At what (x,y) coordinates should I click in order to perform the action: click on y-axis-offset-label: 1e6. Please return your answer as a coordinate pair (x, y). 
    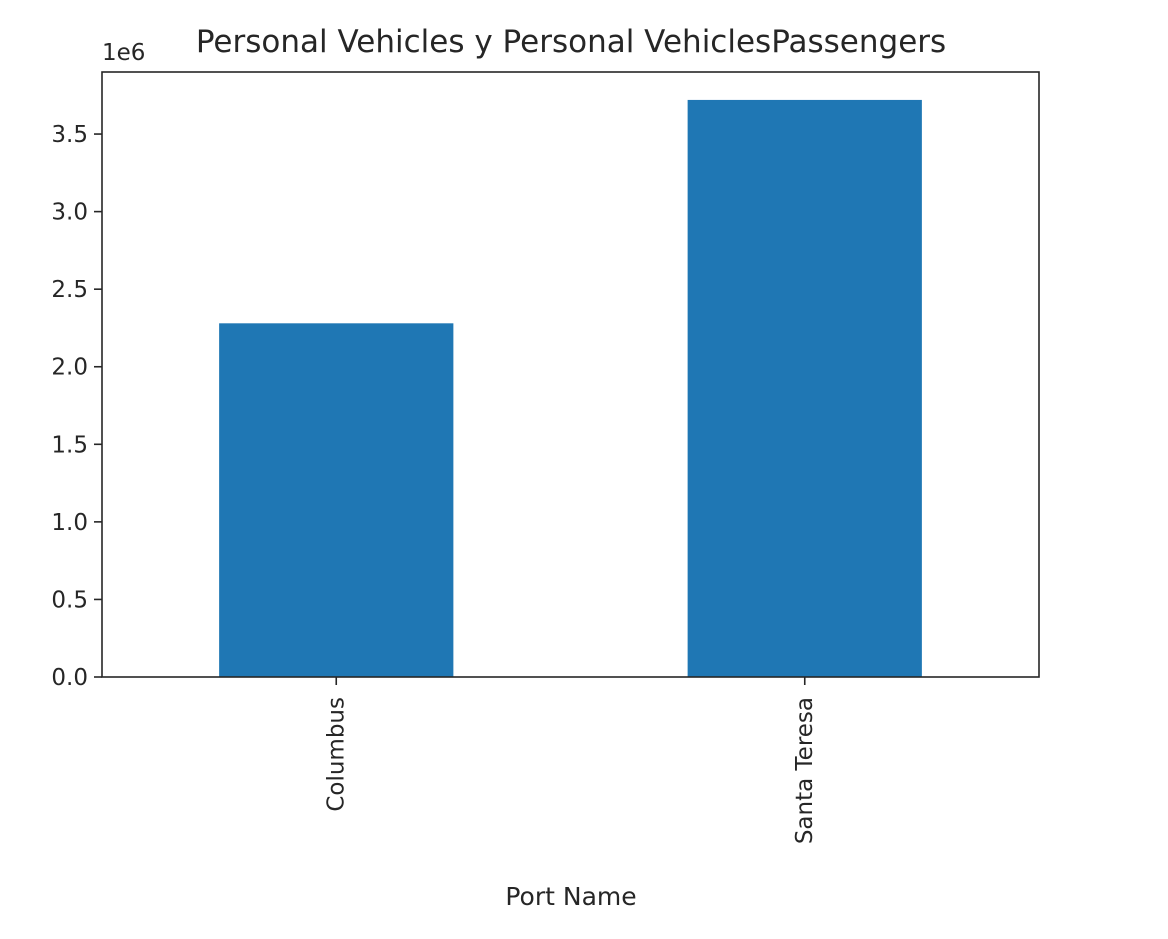
    Looking at the image, I should click on (123, 53).